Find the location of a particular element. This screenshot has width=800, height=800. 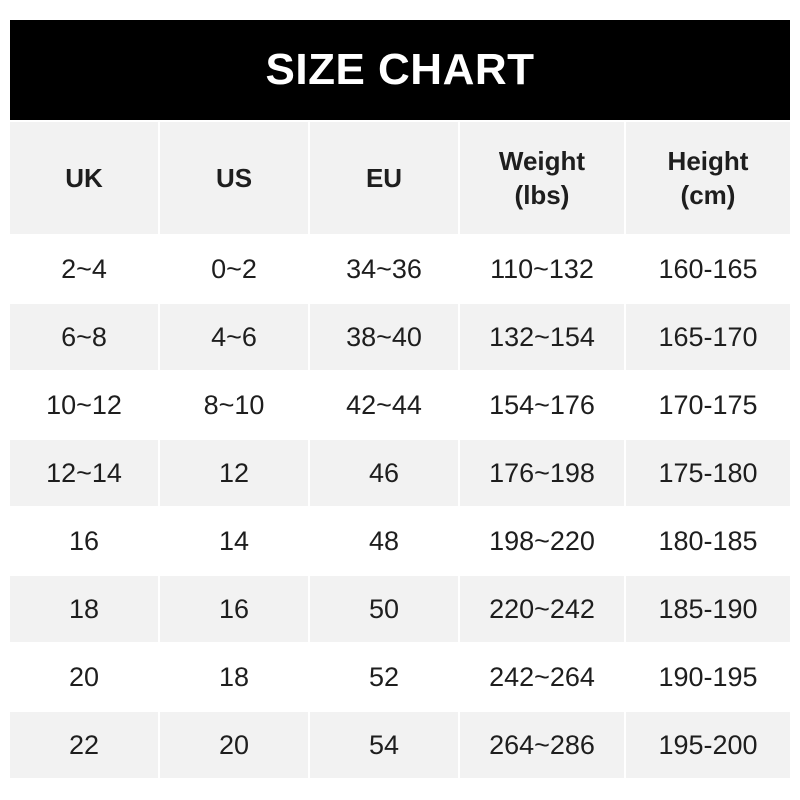

header-weight: Weight (lbs) is located at coordinates (542, 178).